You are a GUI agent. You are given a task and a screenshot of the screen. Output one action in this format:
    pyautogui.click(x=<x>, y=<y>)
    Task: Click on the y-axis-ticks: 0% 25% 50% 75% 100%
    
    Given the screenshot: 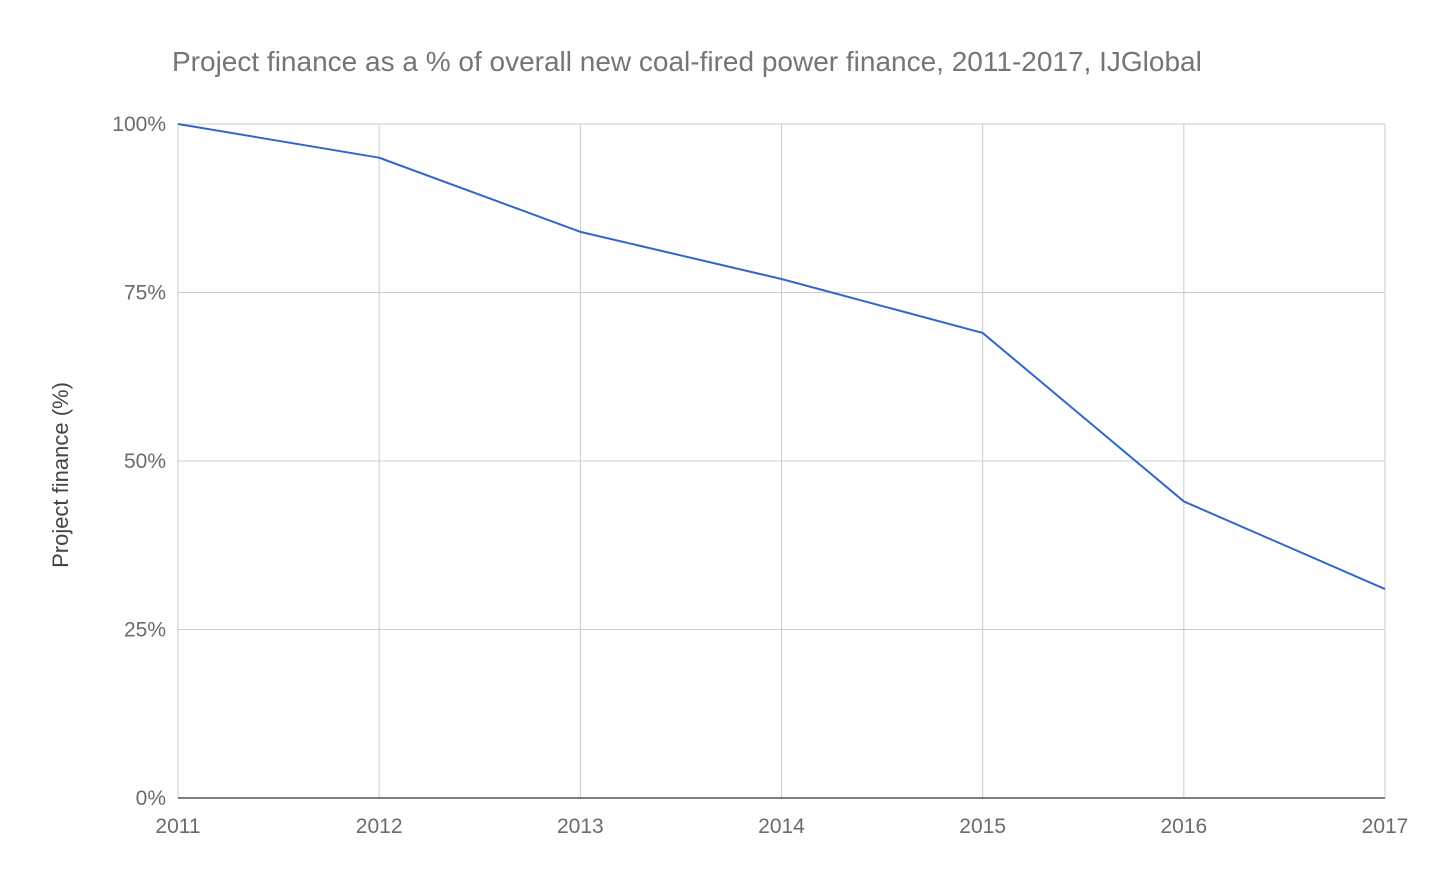 What is the action you would take?
    pyautogui.click(x=139, y=461)
    